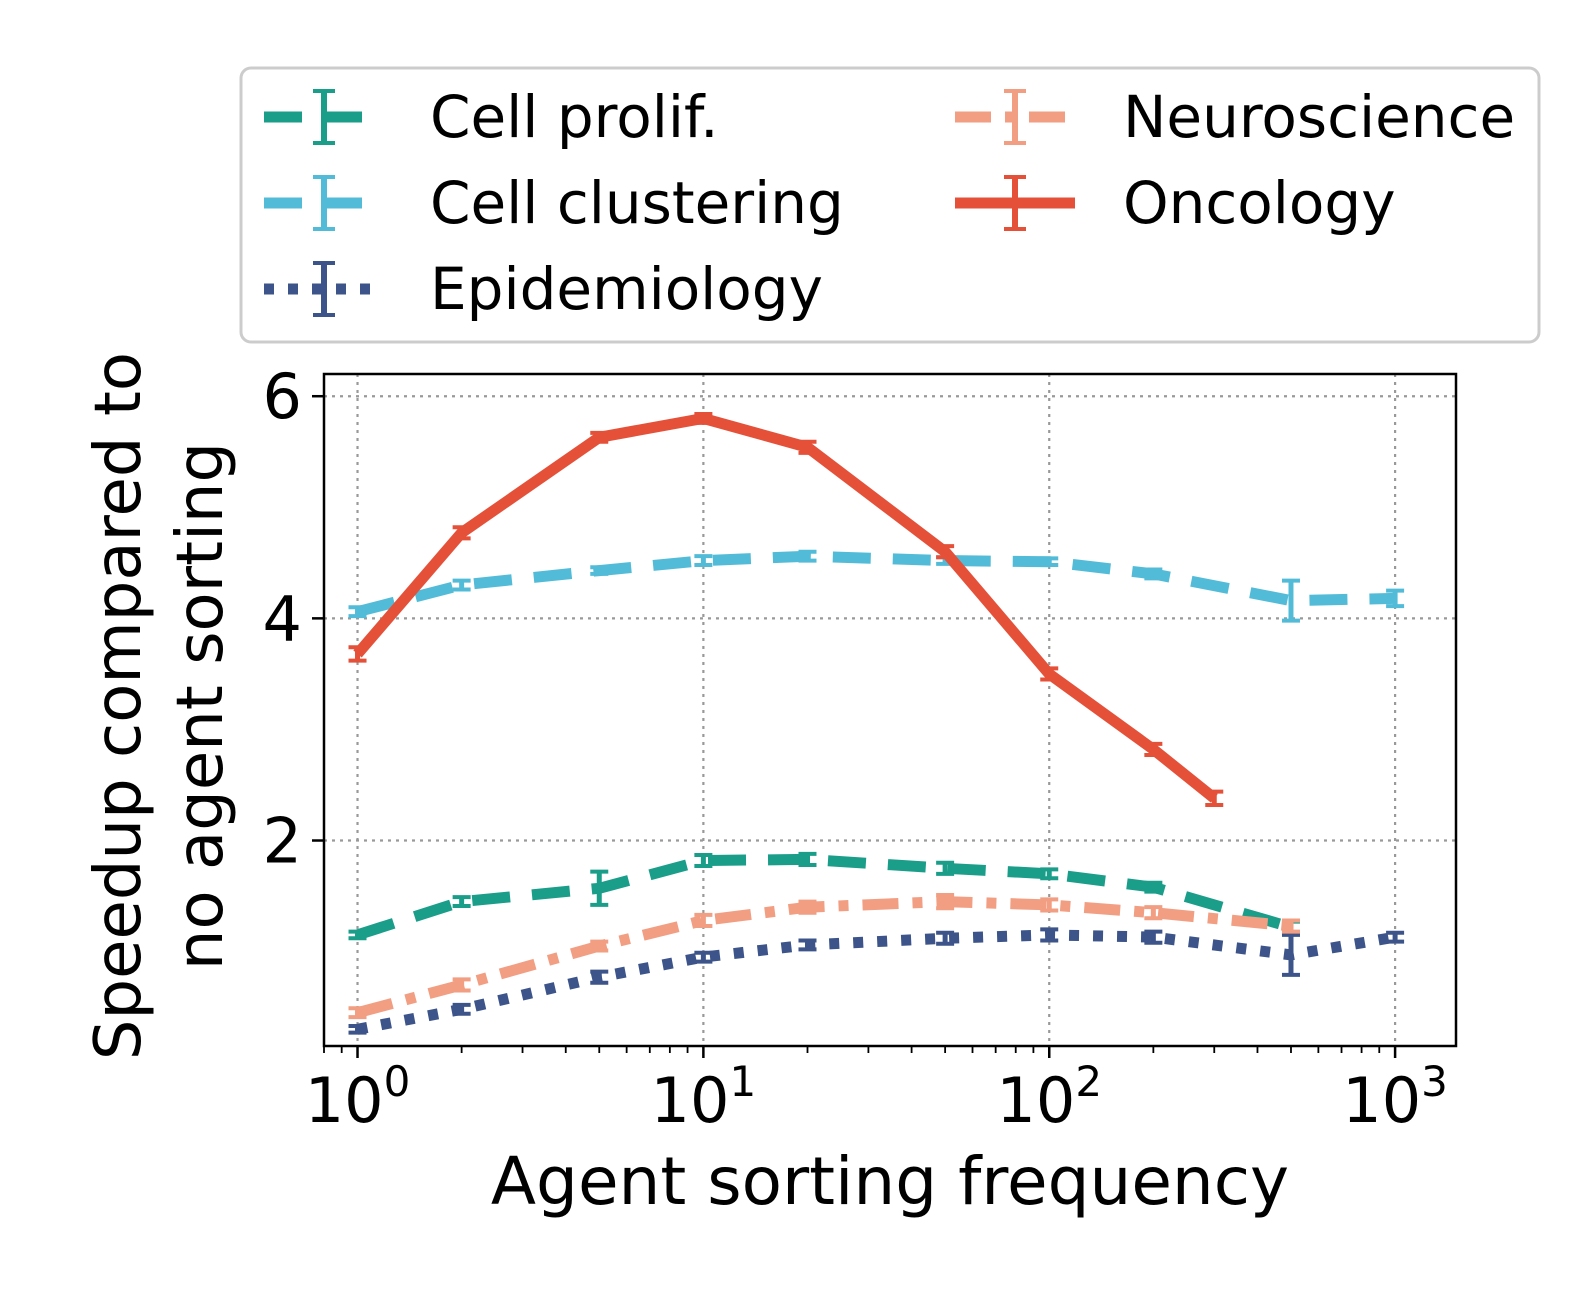 The image size is (1578, 1315). I want to click on x-tick-label: 10⁰, so click(358, 1097).